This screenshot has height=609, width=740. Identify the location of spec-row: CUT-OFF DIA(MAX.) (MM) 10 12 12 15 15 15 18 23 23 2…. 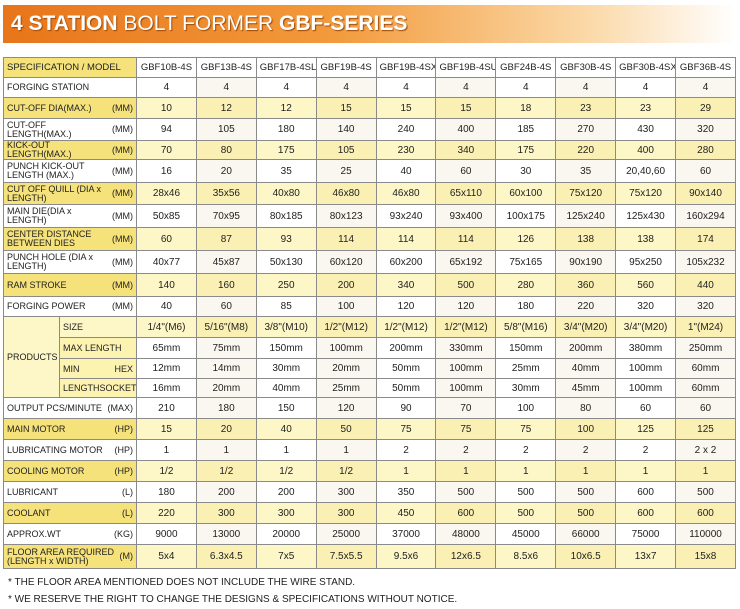
(369, 108).